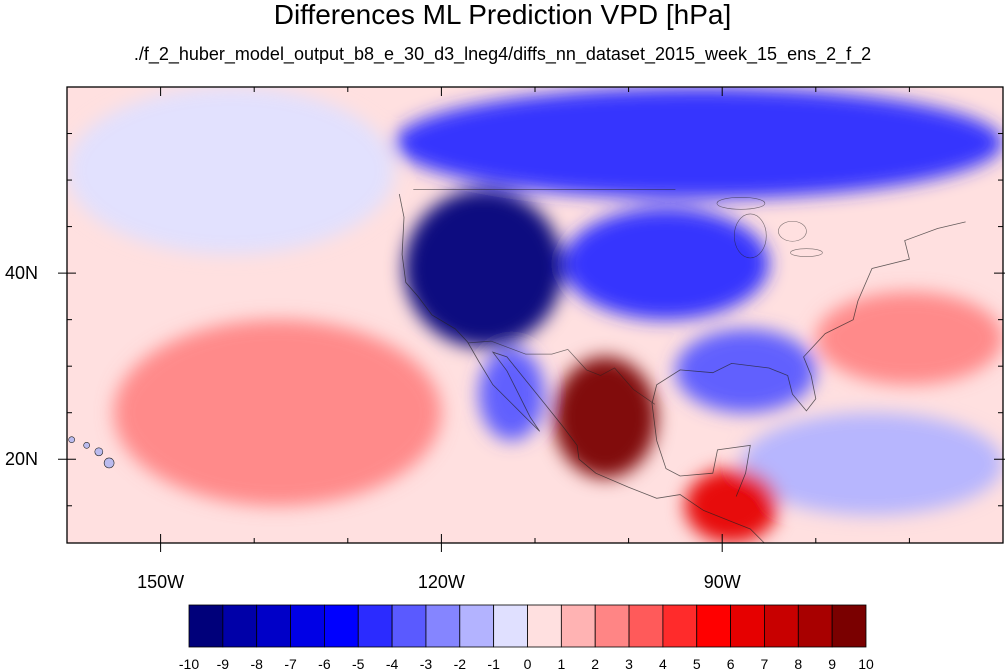 Image resolution: width=1005 pixels, height=672 pixels. What do you see at coordinates (832, 664) in the screenshot?
I see `colorbar-label: 9` at bounding box center [832, 664].